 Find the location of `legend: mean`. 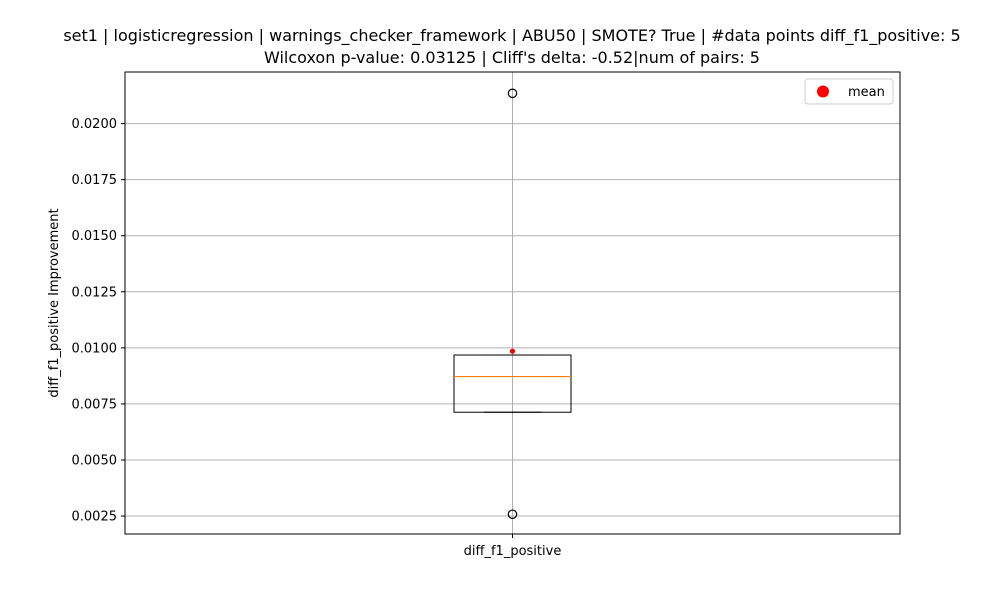

legend: mean is located at coordinates (849, 91).